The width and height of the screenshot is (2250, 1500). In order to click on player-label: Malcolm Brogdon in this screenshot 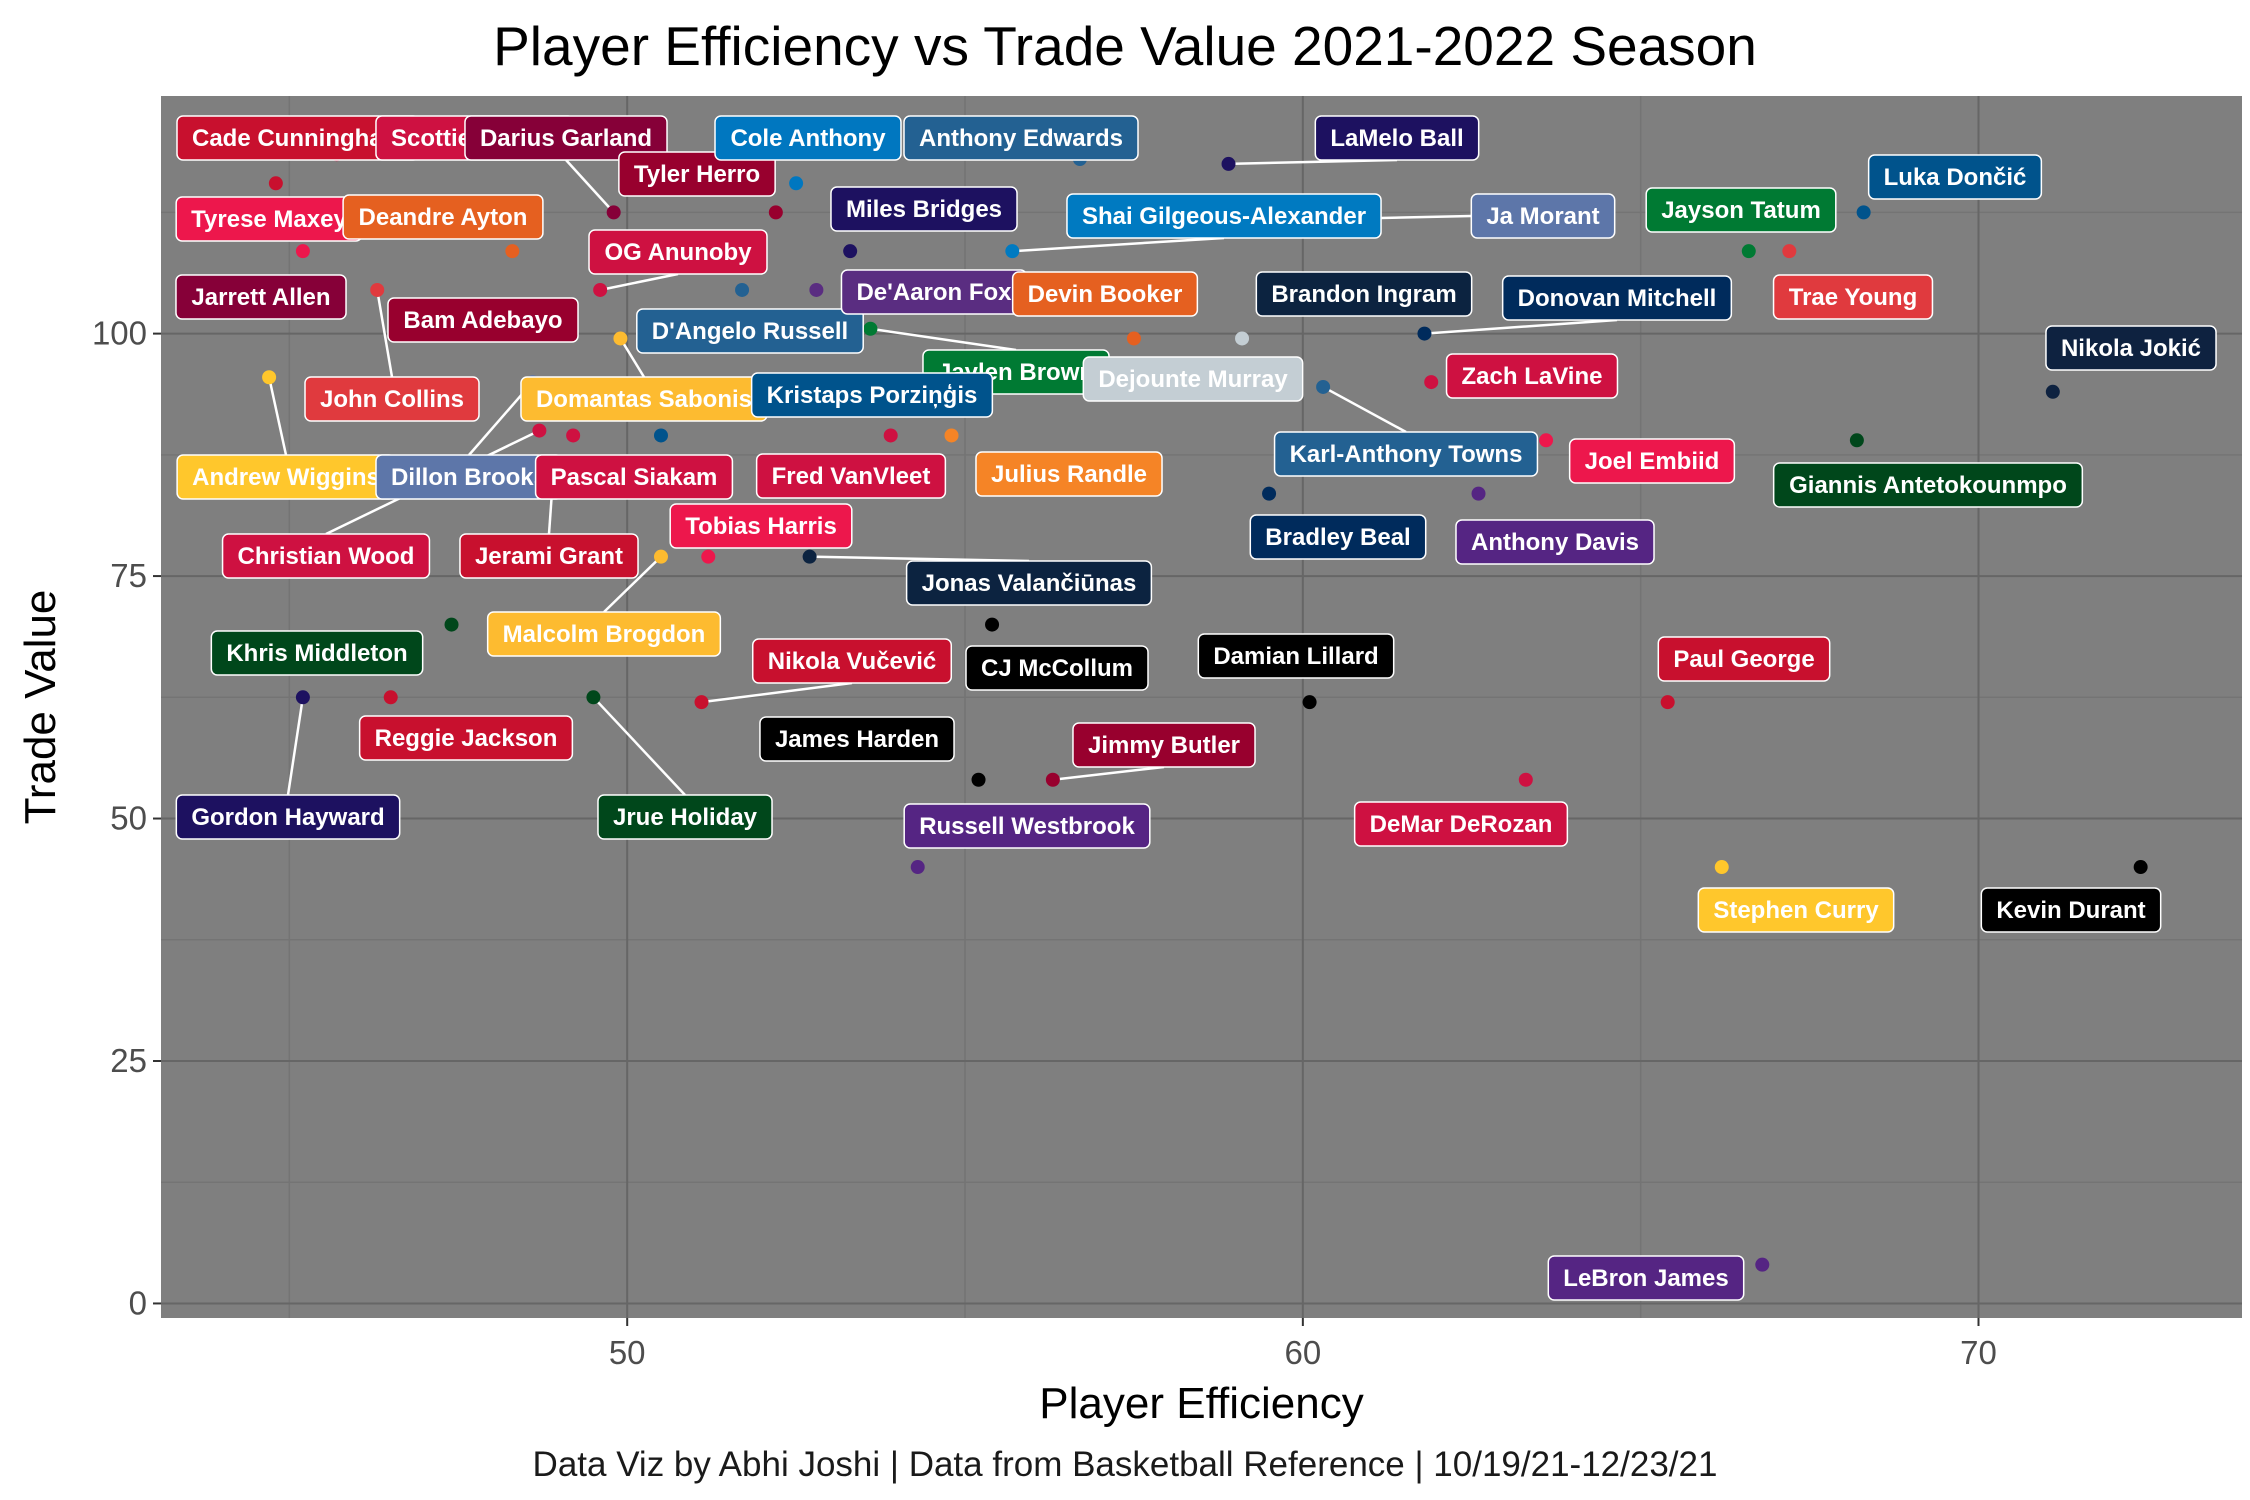, I will do `click(604, 634)`.